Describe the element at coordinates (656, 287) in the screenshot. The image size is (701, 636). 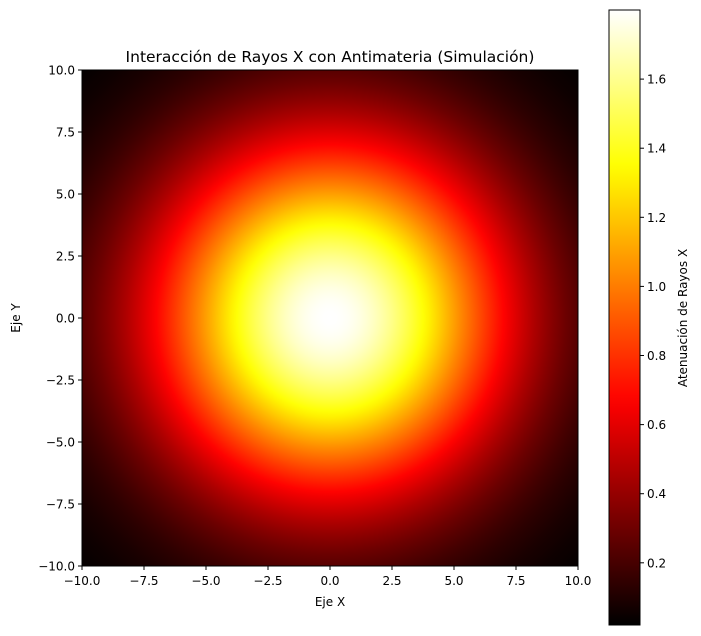
I see `colorbar-tick-label: 1.0` at that location.